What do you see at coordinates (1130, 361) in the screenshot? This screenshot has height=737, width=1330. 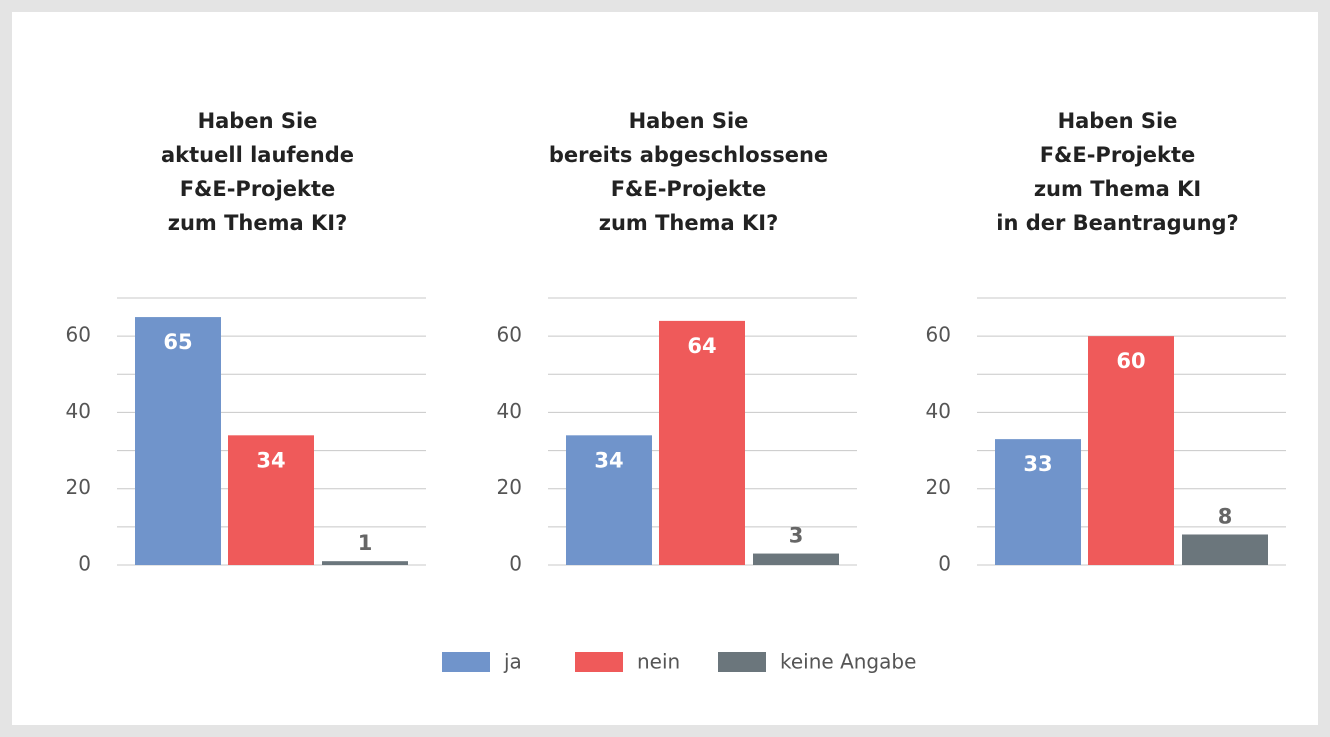 I see `data-label: 60` at bounding box center [1130, 361].